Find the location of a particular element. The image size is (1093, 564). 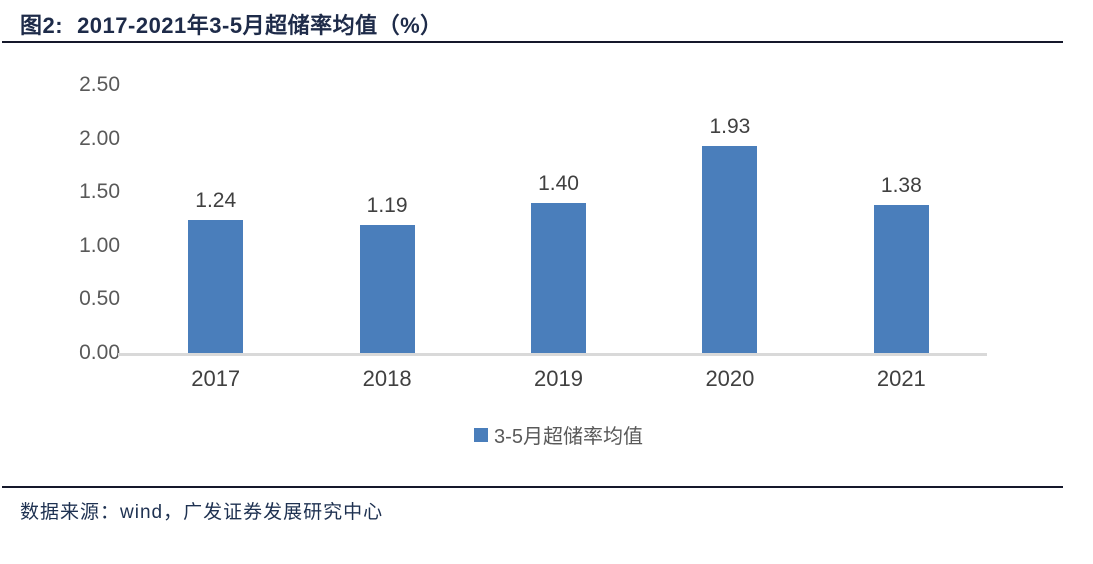

bar-value-label: 1.93 is located at coordinates (730, 126).